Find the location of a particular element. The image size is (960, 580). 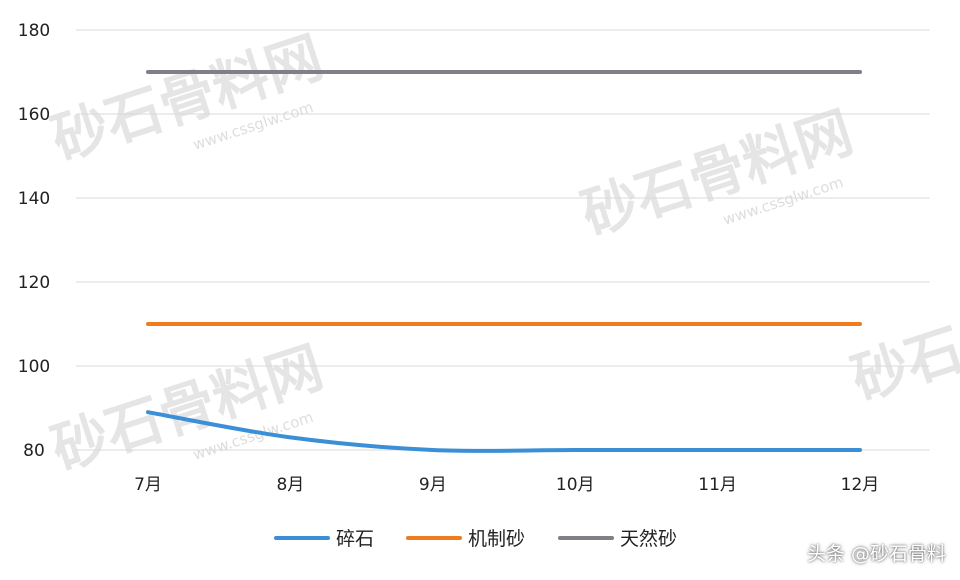

y-tick-label: 80 is located at coordinates (34, 451).